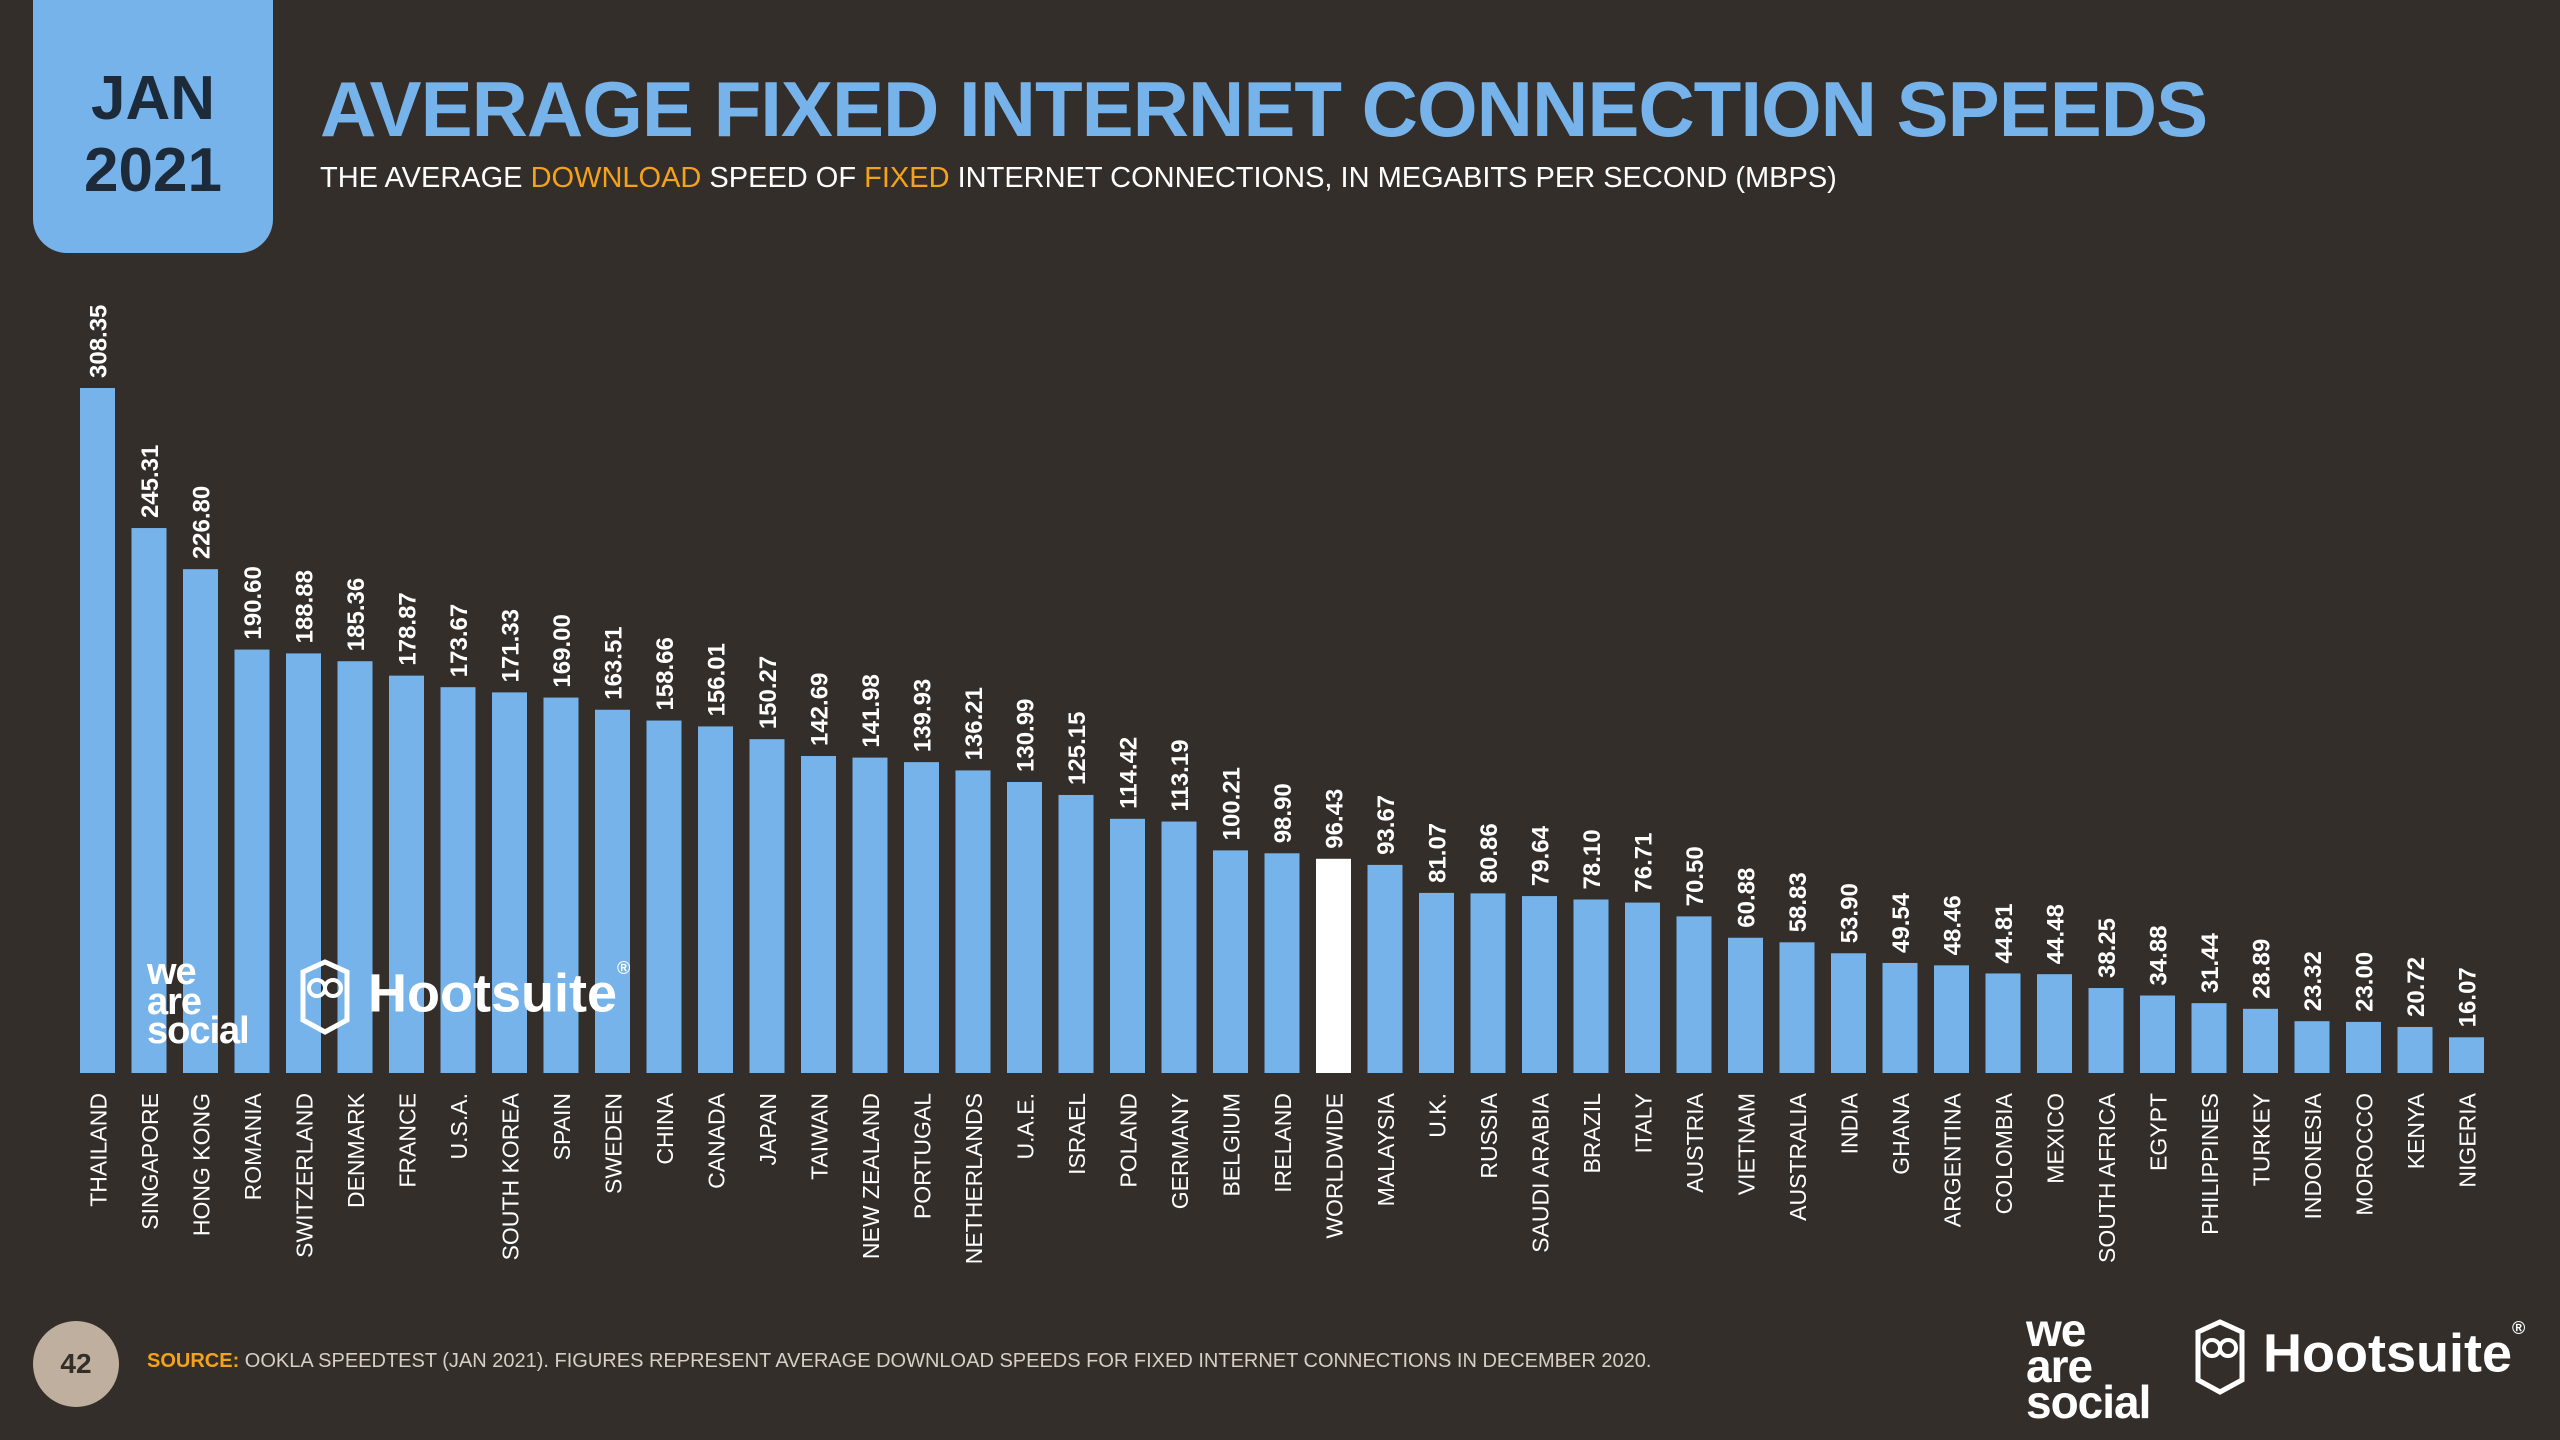 This screenshot has width=2560, height=1440. I want to click on category-label: U.K., so click(1438, 1115).